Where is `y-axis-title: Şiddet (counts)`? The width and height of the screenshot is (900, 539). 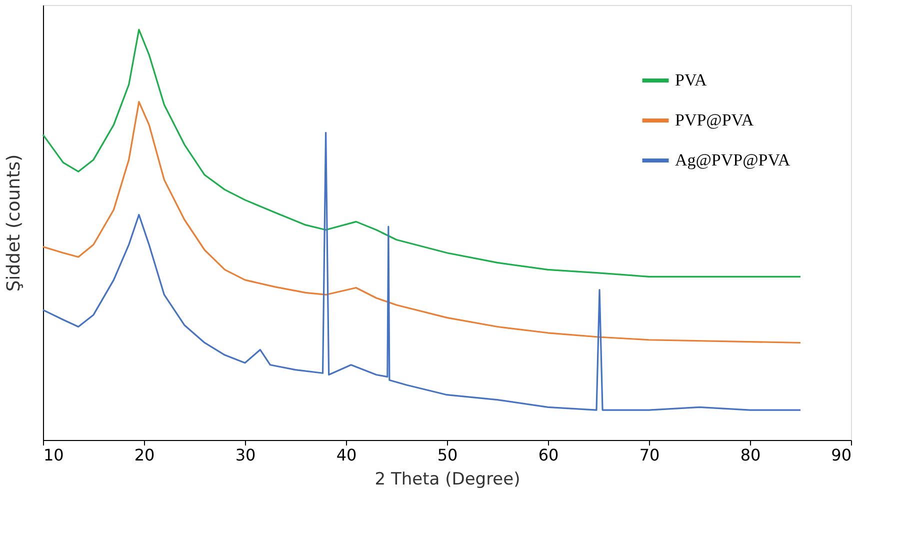
y-axis-title: Şiddet (counts) is located at coordinates (14, 223).